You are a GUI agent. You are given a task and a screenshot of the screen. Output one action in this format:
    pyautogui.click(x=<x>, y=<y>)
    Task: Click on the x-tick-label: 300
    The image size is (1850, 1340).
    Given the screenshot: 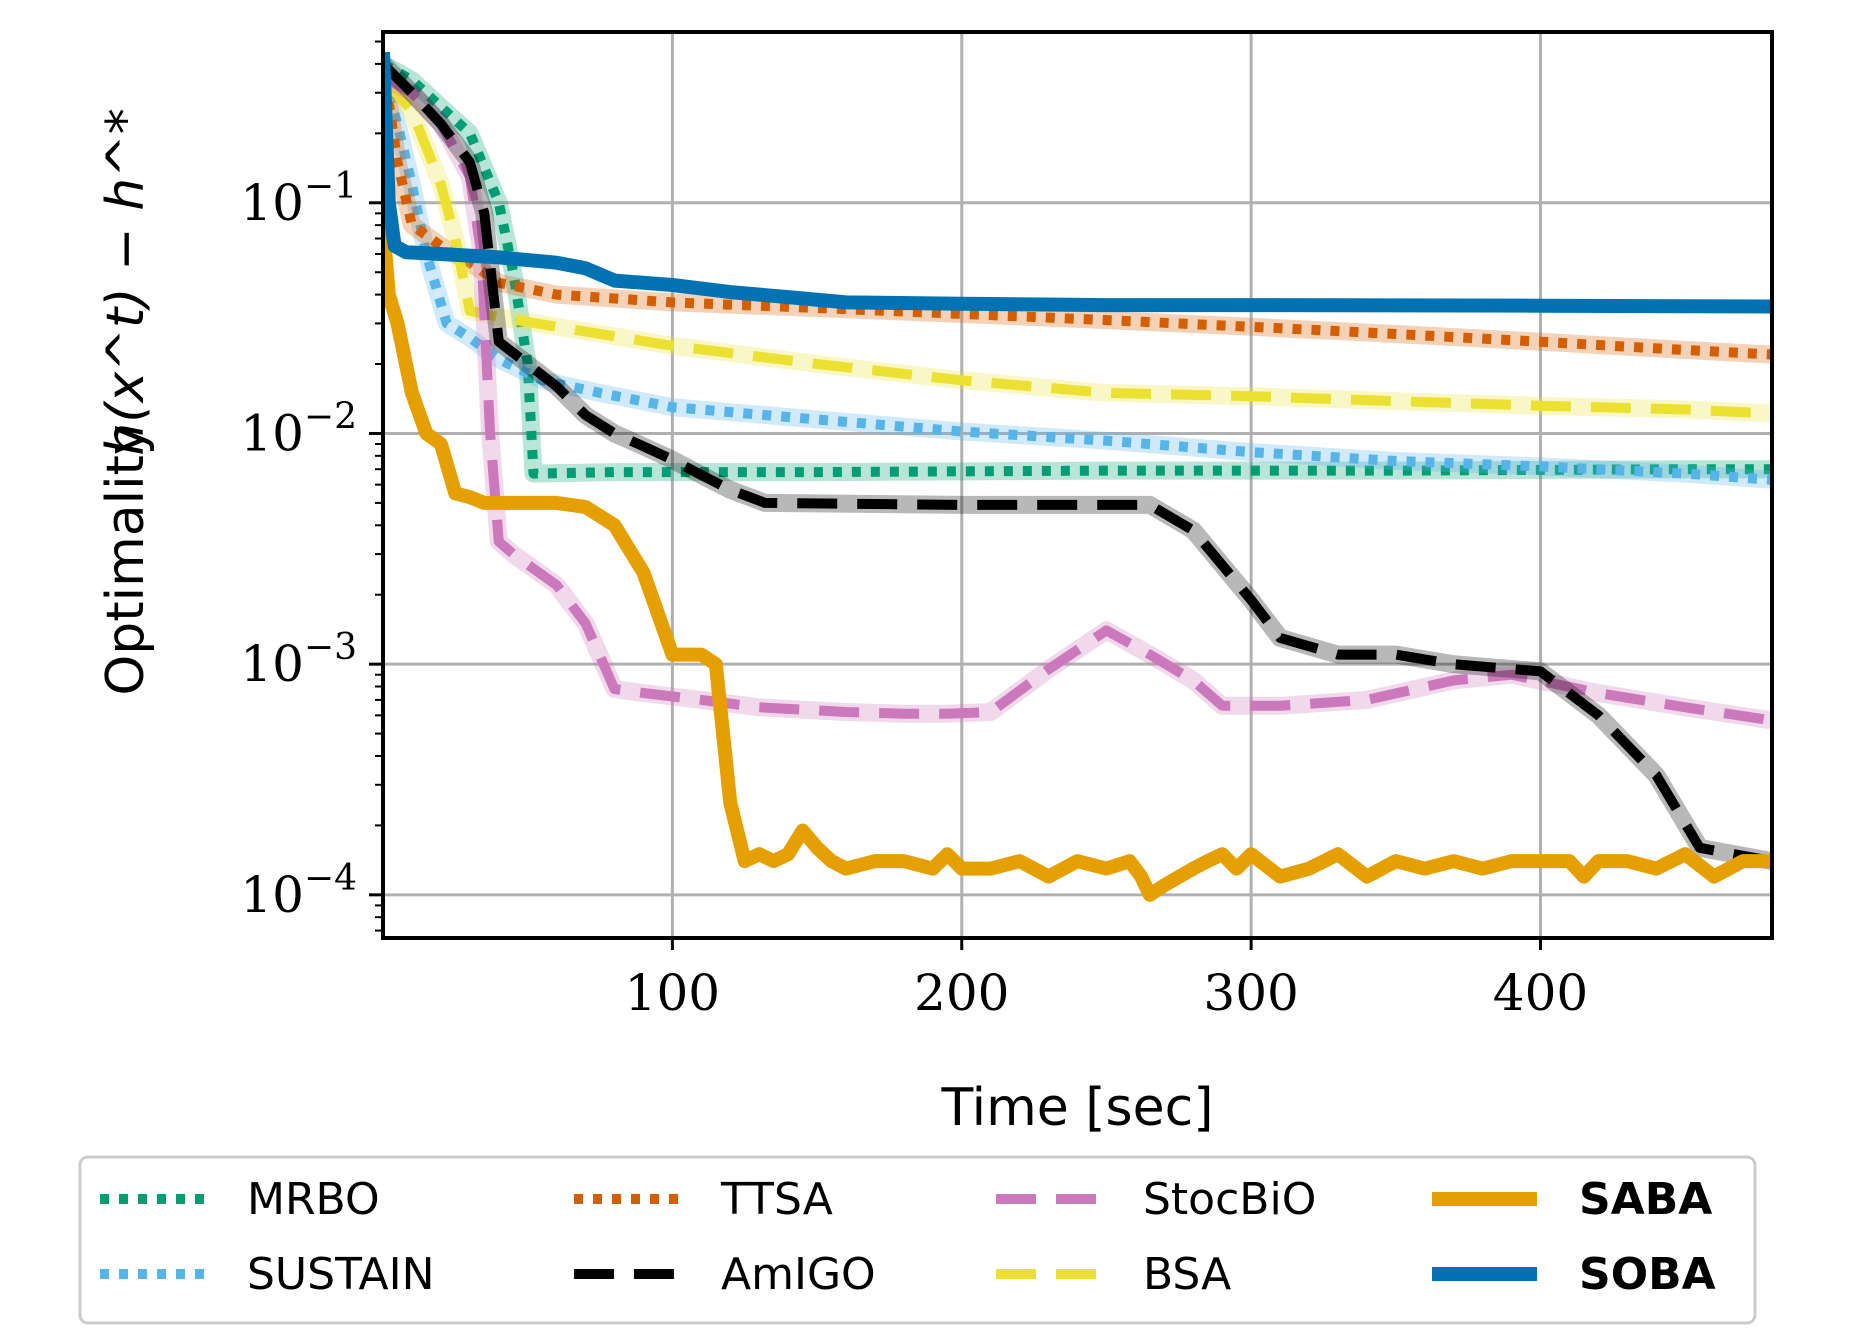 What is the action you would take?
    pyautogui.click(x=1250, y=993)
    